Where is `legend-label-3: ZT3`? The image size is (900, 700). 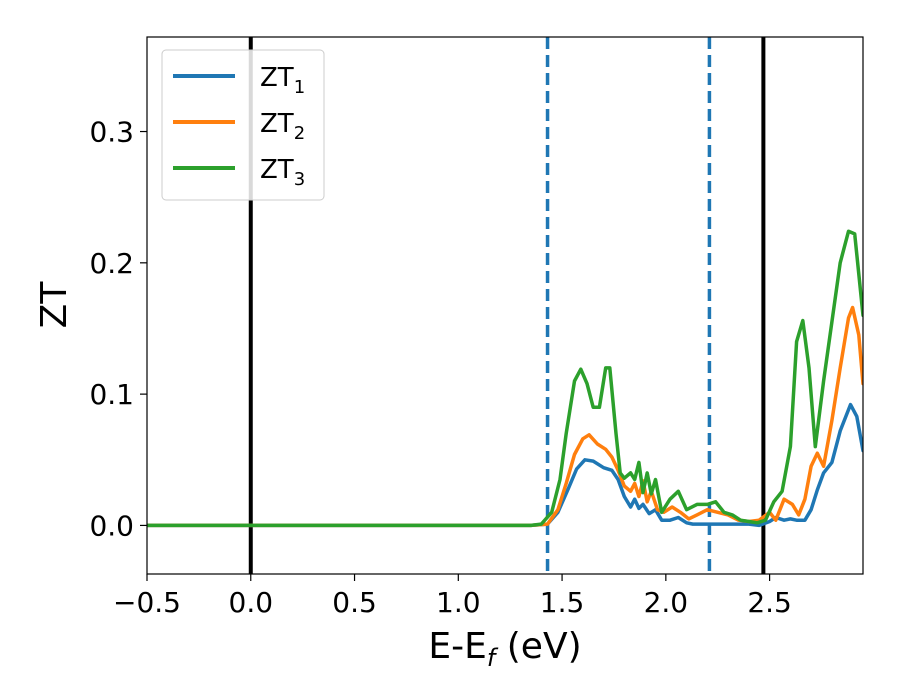 legend-label-3: ZT3 is located at coordinates (282, 172).